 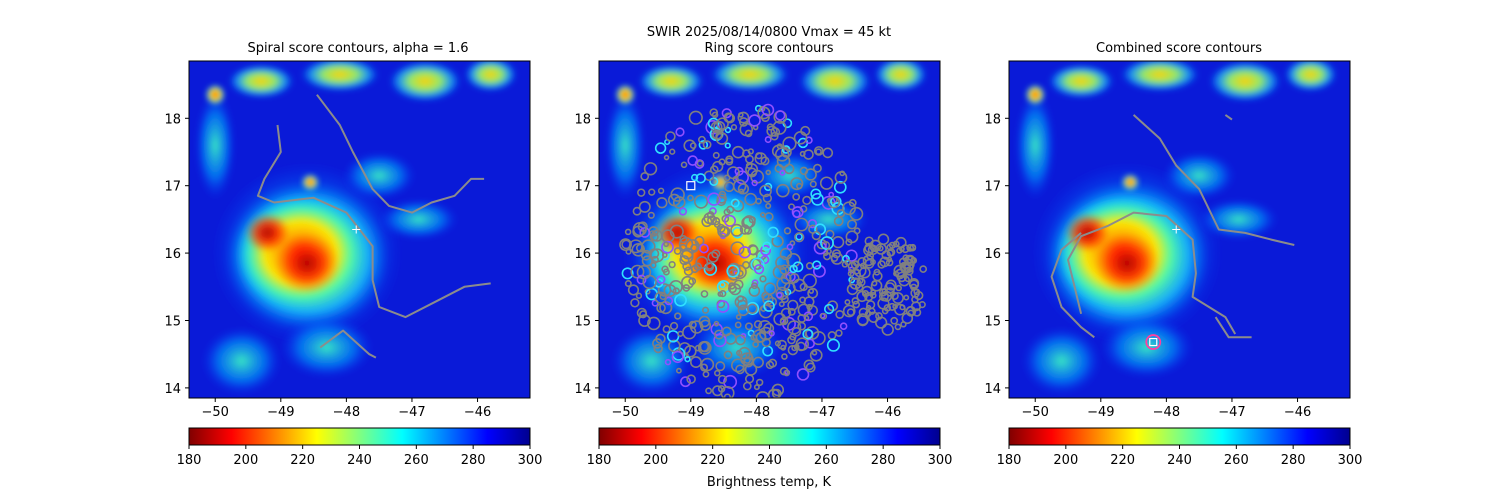 I want to click on x-tick-label: −50, so click(x=625, y=412).